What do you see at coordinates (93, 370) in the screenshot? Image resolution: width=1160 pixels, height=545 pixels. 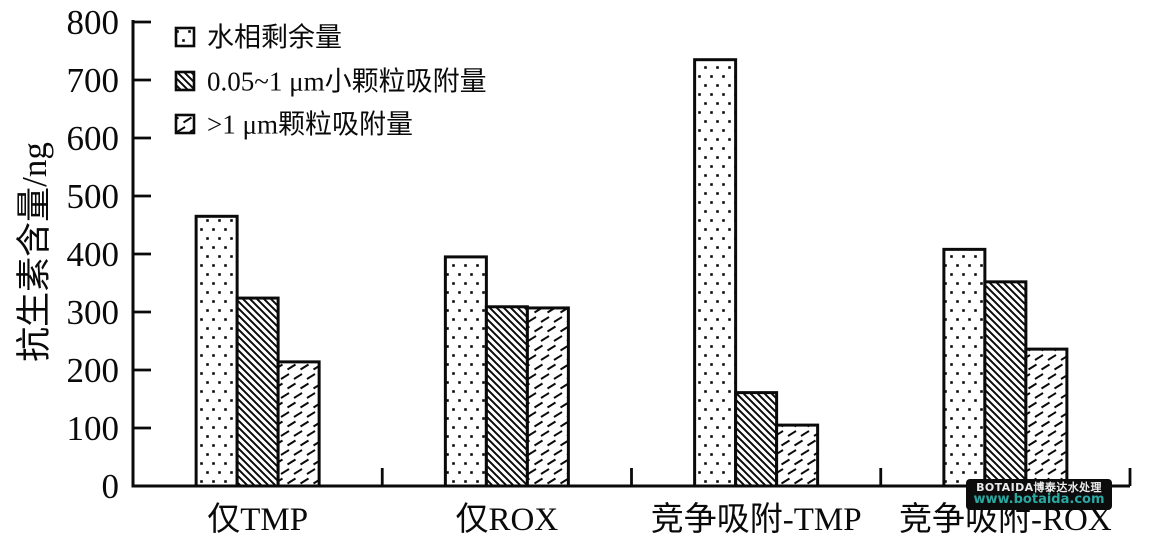 I see `y-tick-label: 200` at bounding box center [93, 370].